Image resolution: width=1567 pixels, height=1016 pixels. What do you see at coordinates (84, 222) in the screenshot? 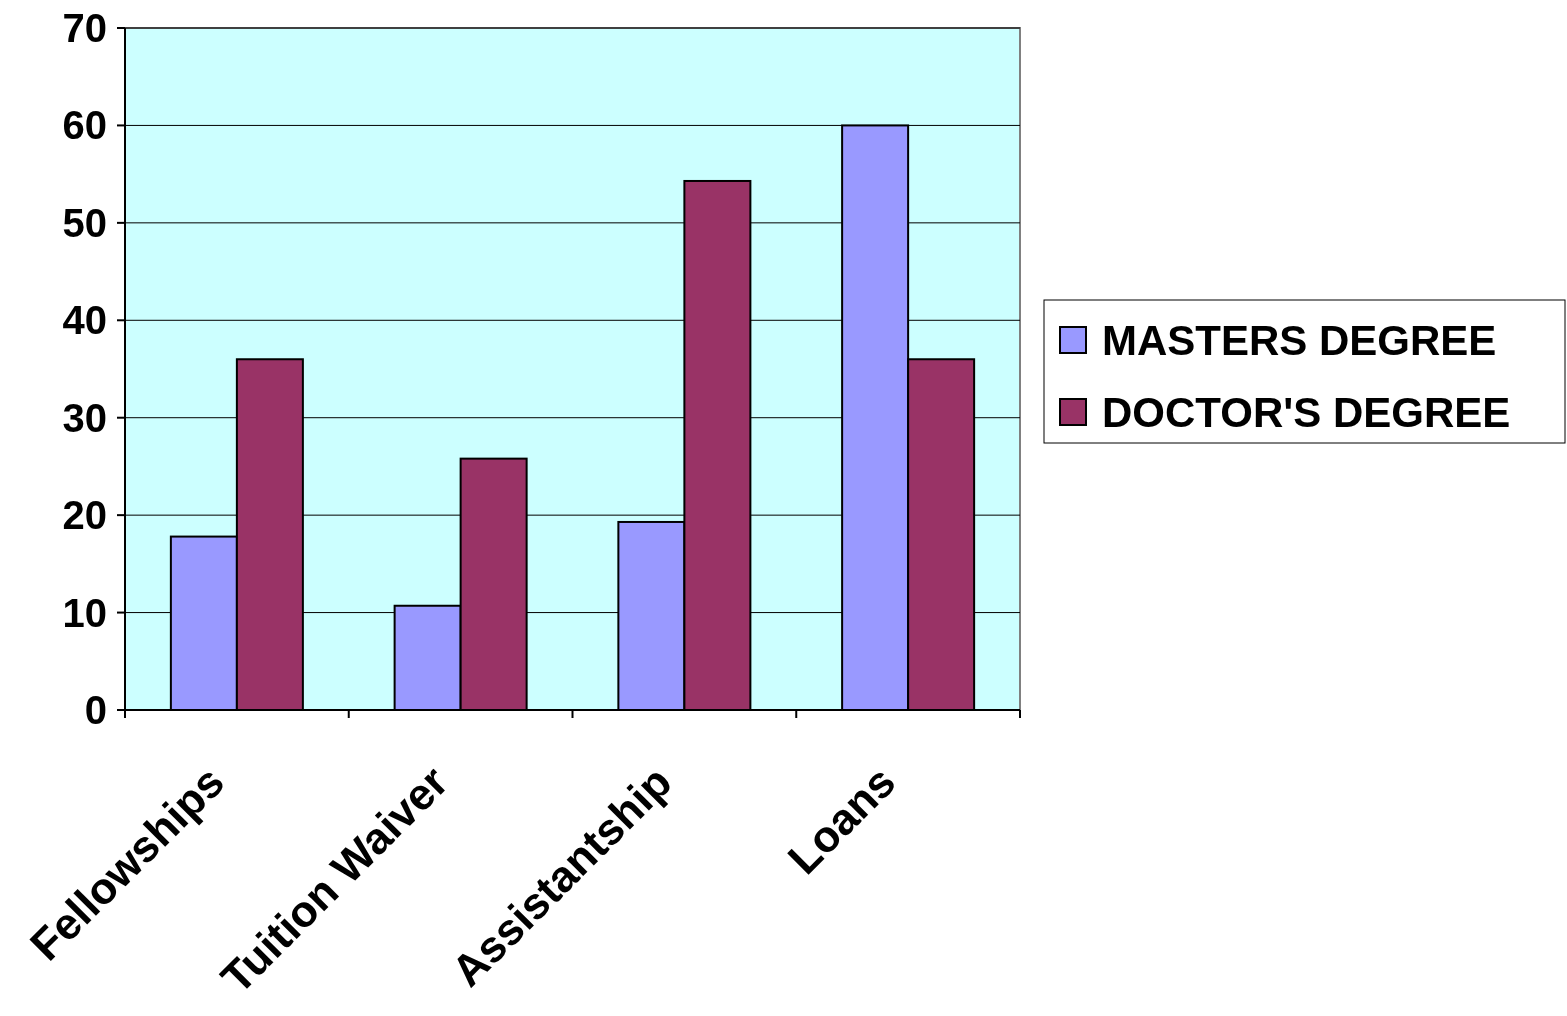
I see `y-tick-label: 50` at bounding box center [84, 222].